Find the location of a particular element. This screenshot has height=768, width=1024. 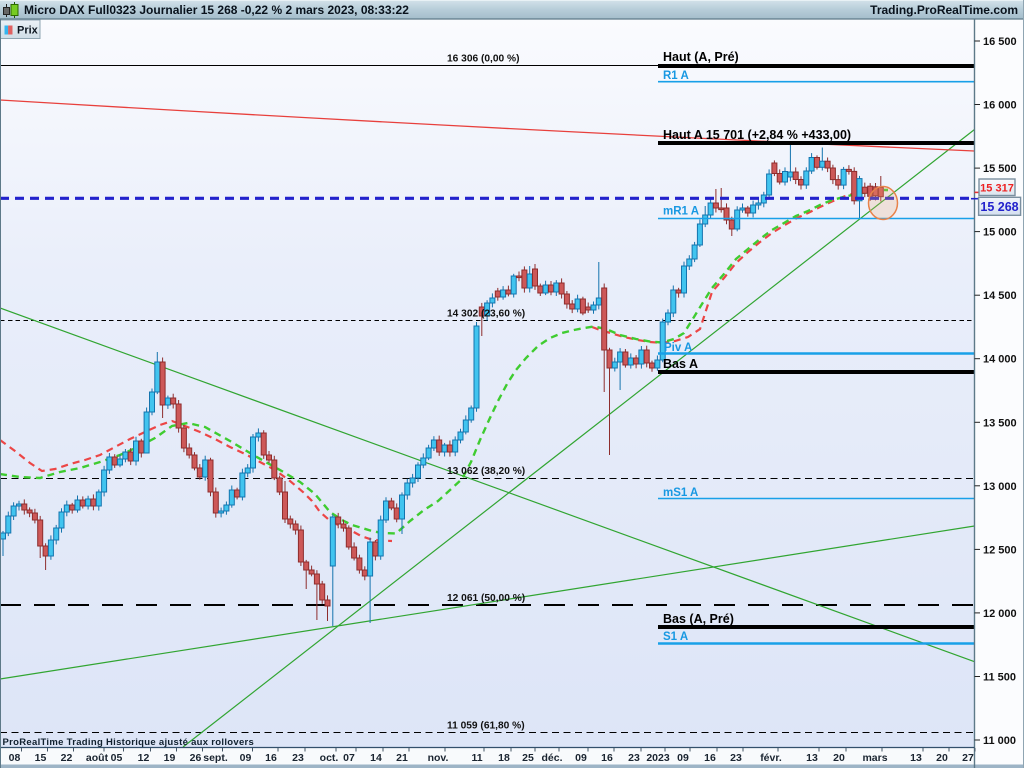

svg-text: Prix is located at coordinates (28, 31).